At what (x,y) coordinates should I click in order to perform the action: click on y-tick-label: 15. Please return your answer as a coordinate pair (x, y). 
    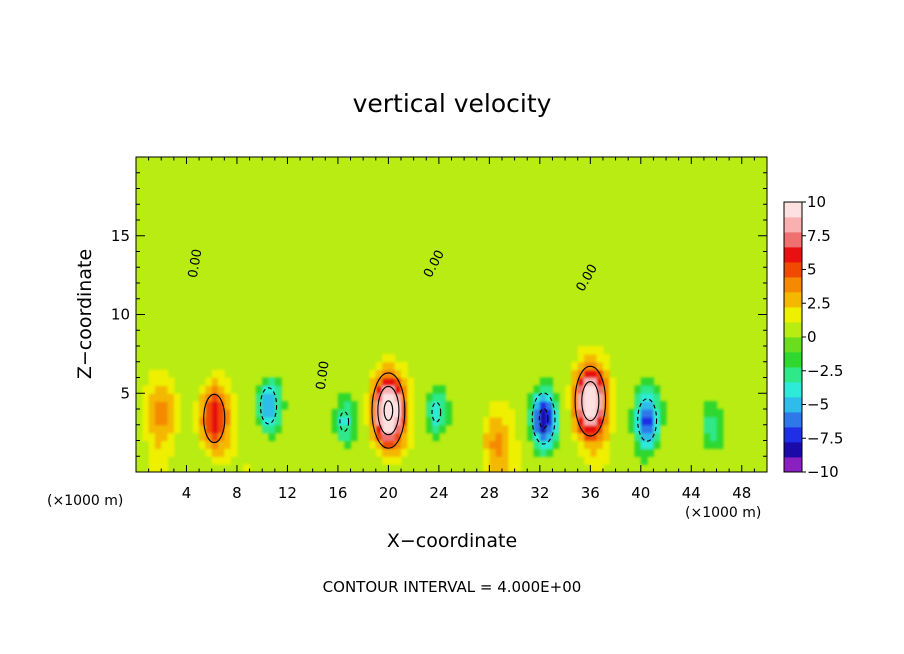
    Looking at the image, I should click on (120, 236).